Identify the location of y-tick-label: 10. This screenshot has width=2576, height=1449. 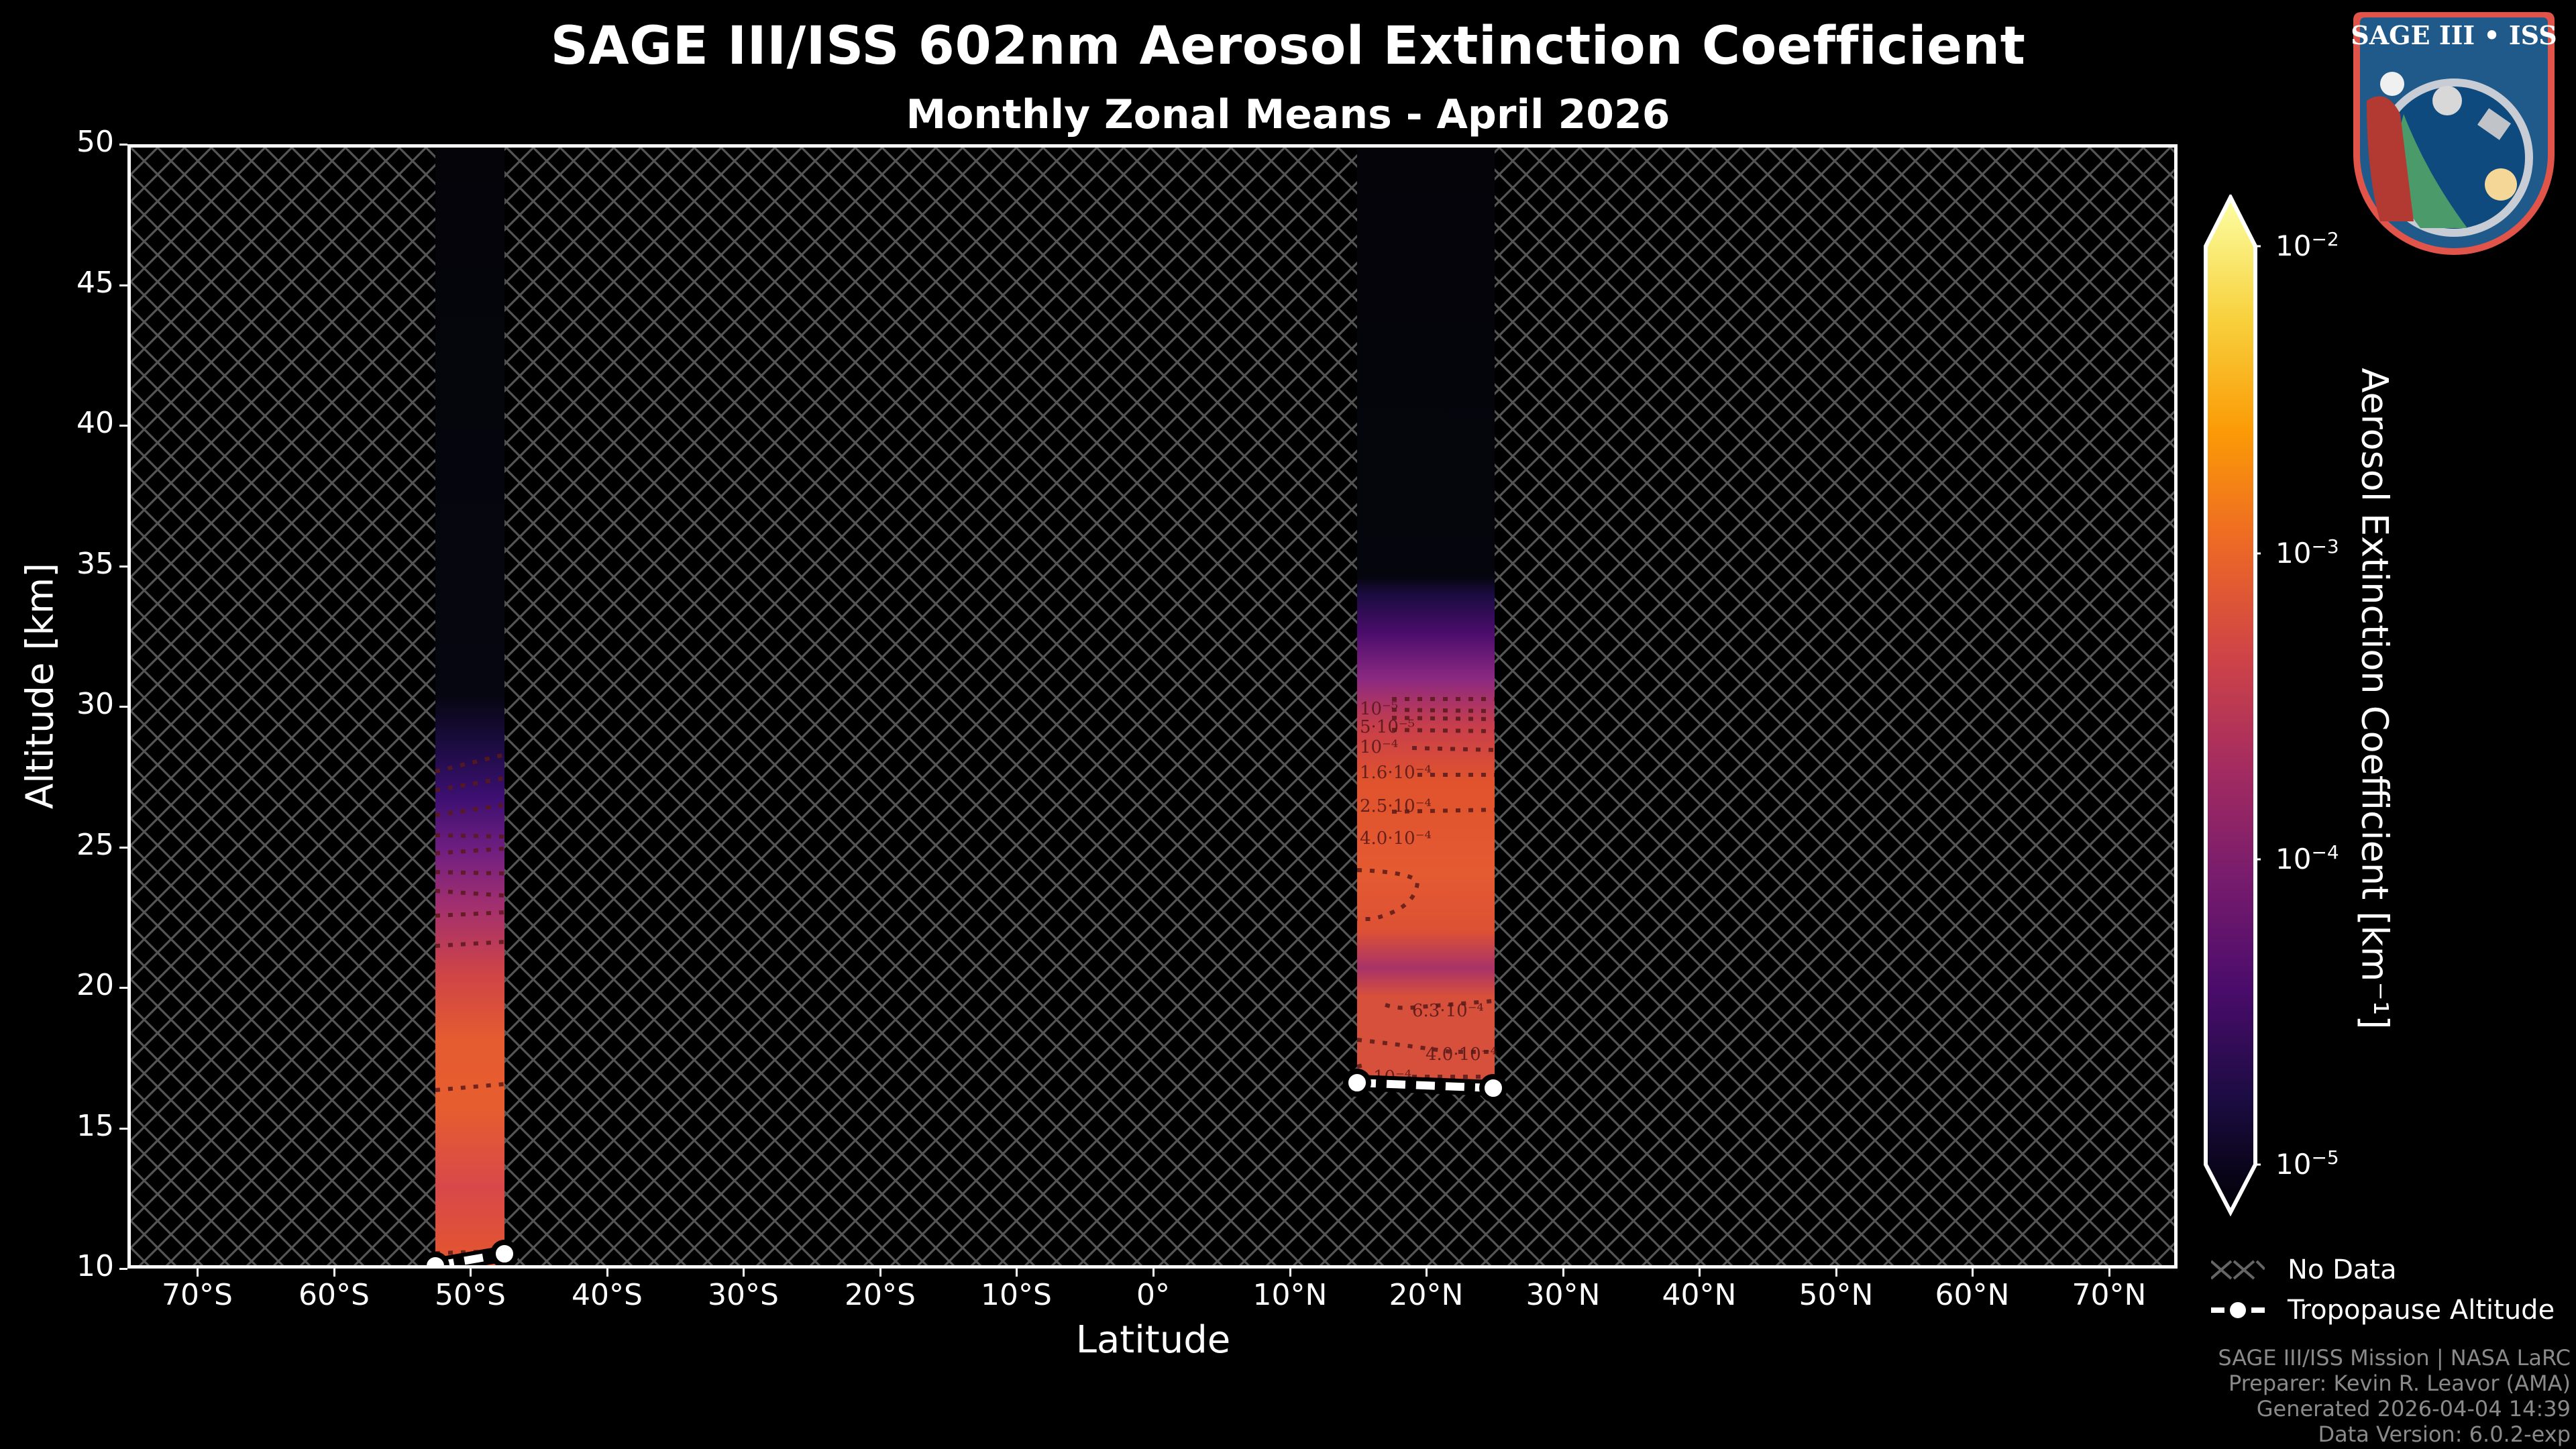
(95, 1266).